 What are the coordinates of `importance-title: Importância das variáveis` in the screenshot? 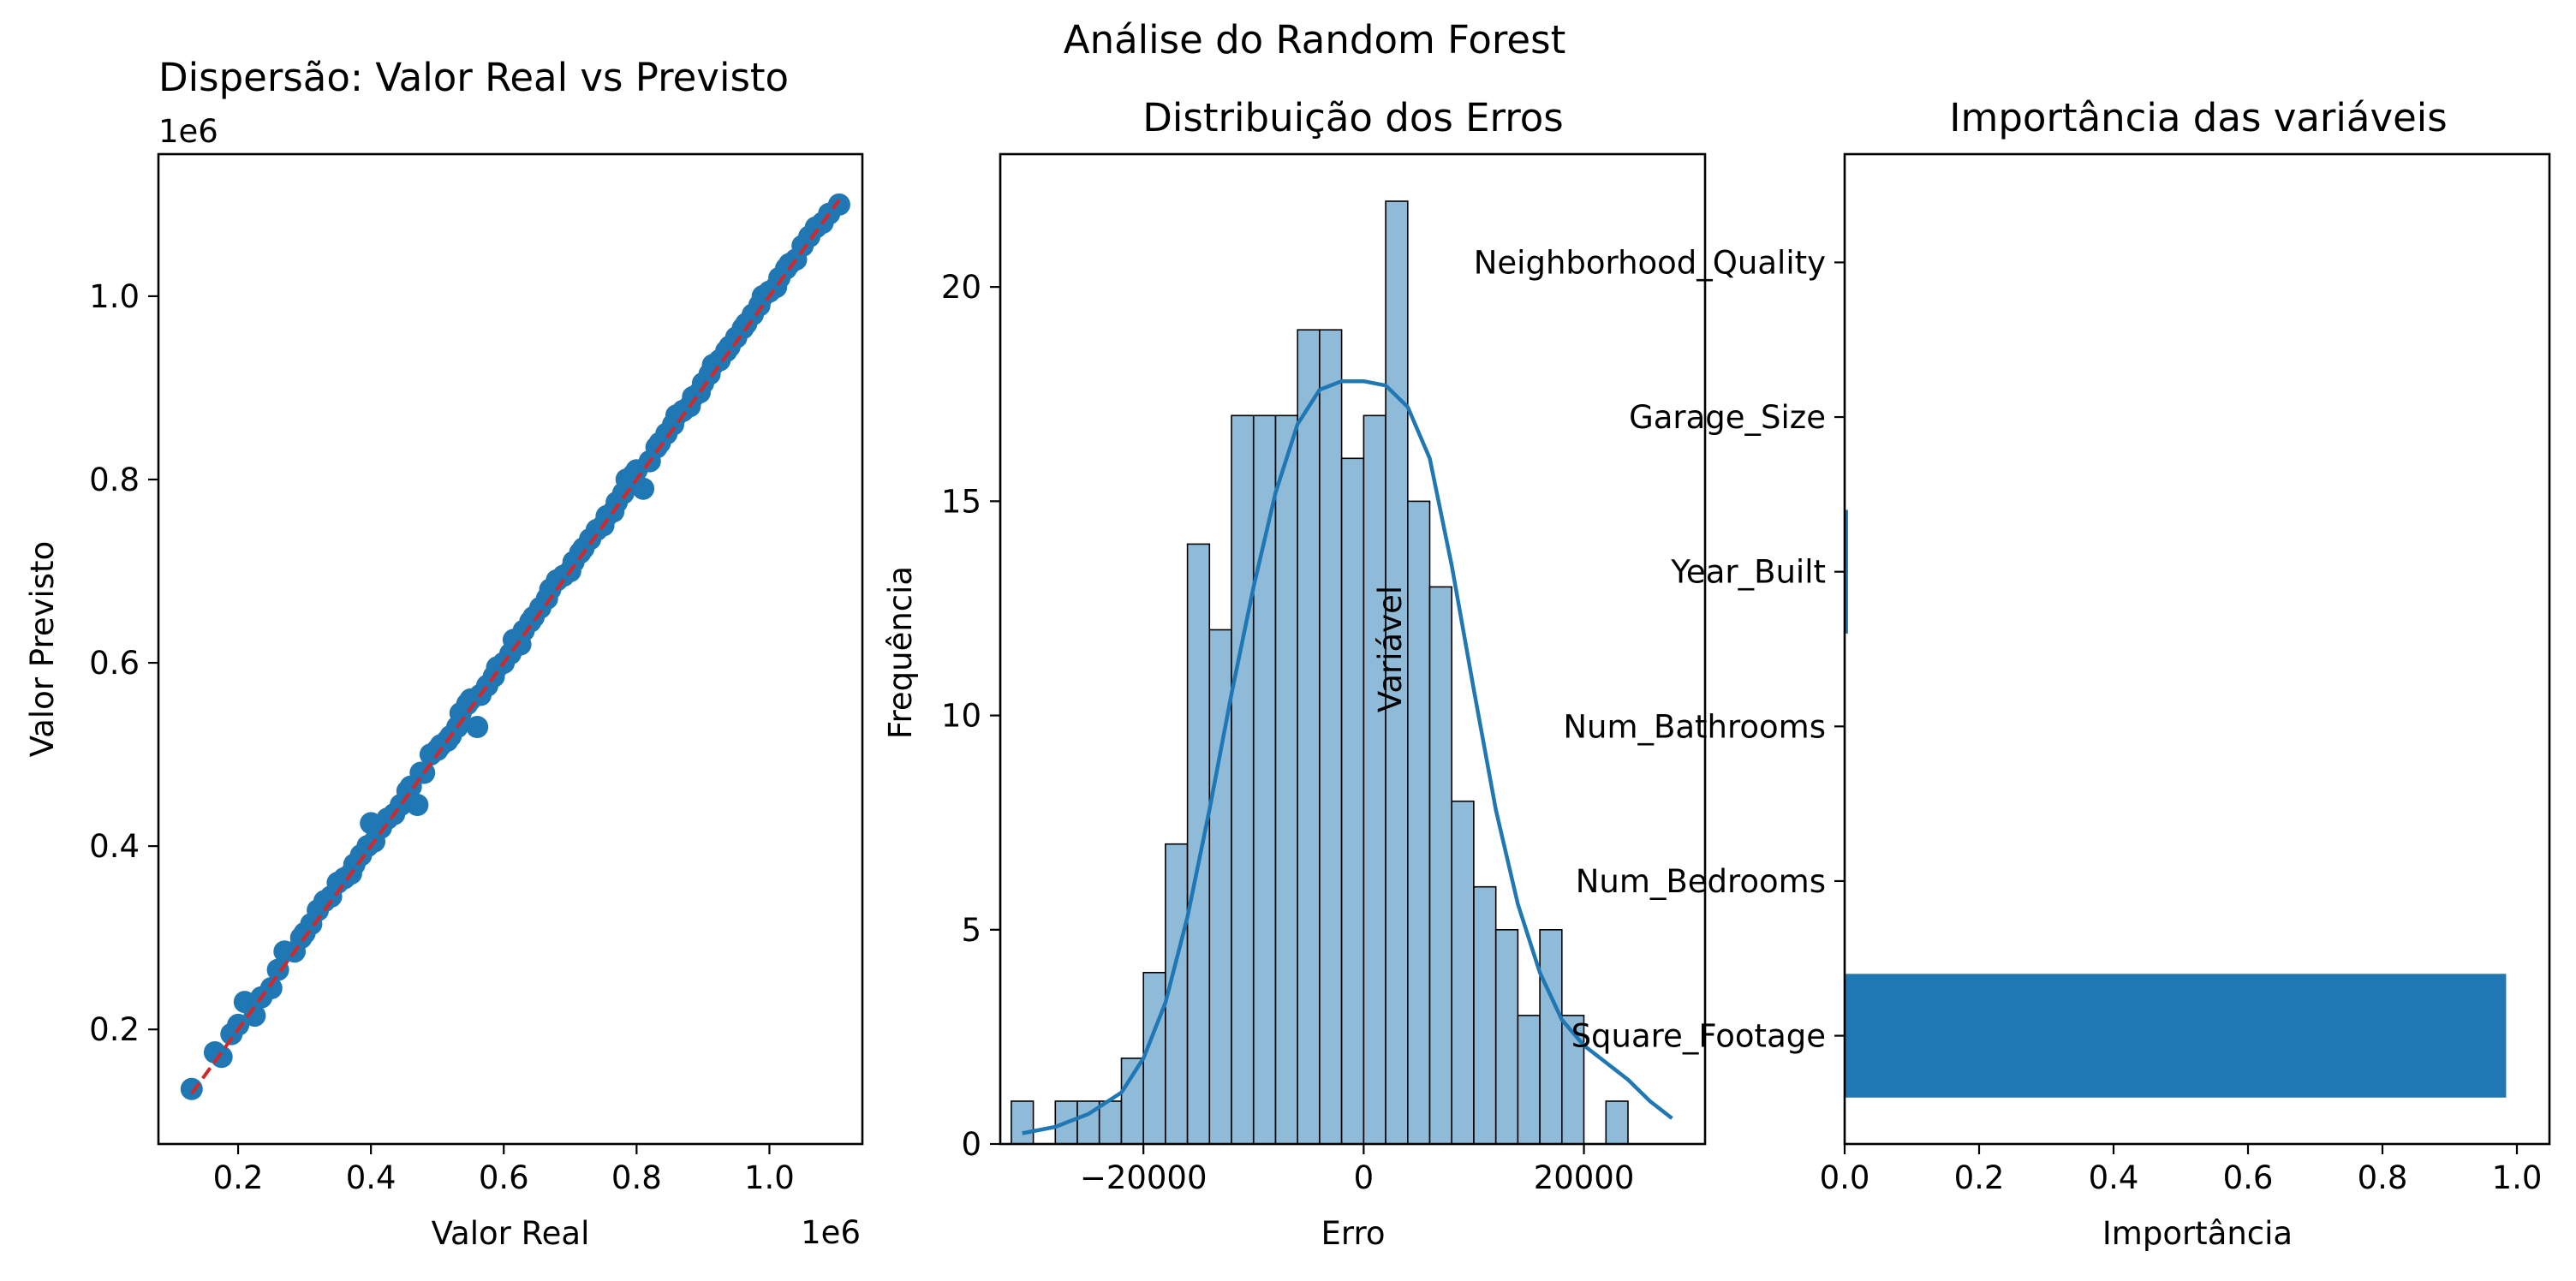 It's located at (2198, 117).